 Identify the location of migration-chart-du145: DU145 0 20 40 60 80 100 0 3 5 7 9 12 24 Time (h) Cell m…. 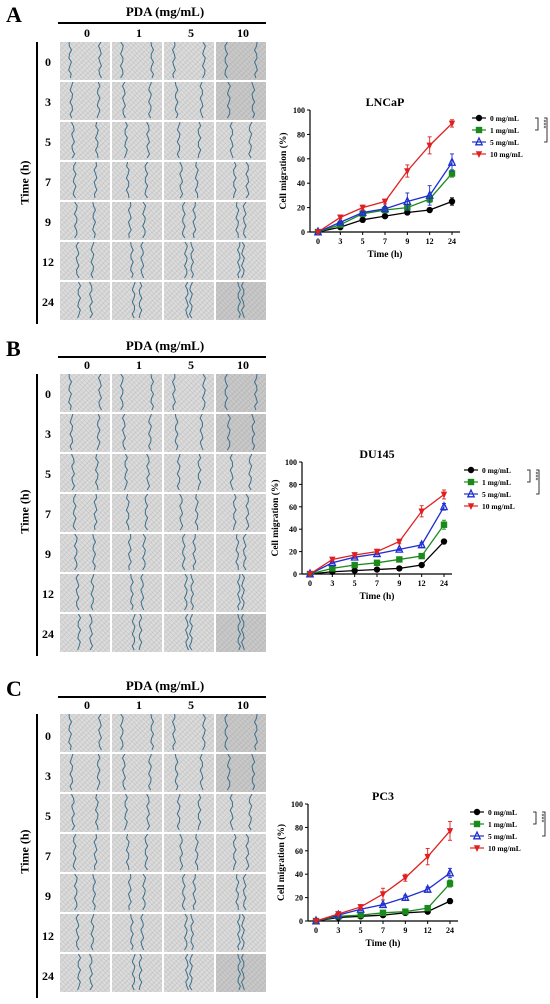
(406, 524).